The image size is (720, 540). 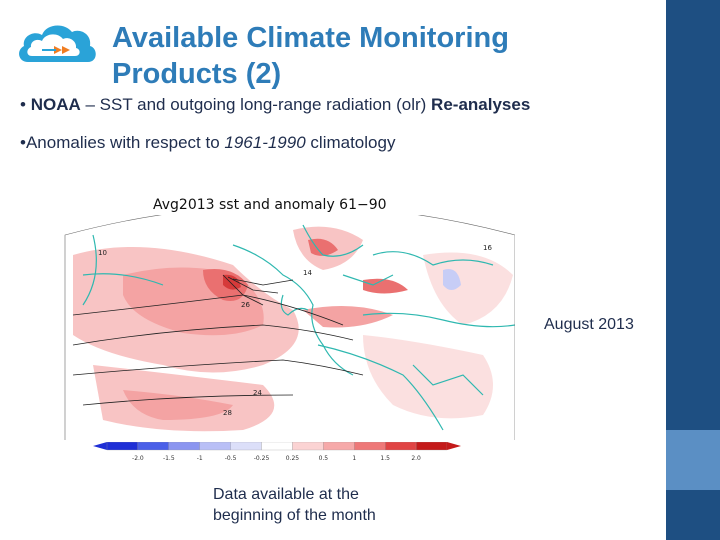 I want to click on colorbar-tick-label: 0.5, so click(x=324, y=458).